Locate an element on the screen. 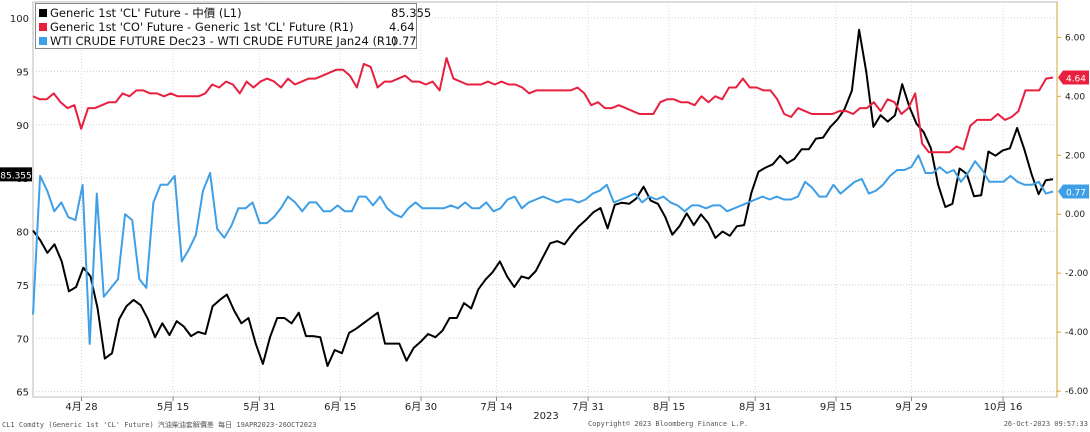 The height and width of the screenshot is (432, 1090). last-value-label-black: 85.355 is located at coordinates (16, 176).